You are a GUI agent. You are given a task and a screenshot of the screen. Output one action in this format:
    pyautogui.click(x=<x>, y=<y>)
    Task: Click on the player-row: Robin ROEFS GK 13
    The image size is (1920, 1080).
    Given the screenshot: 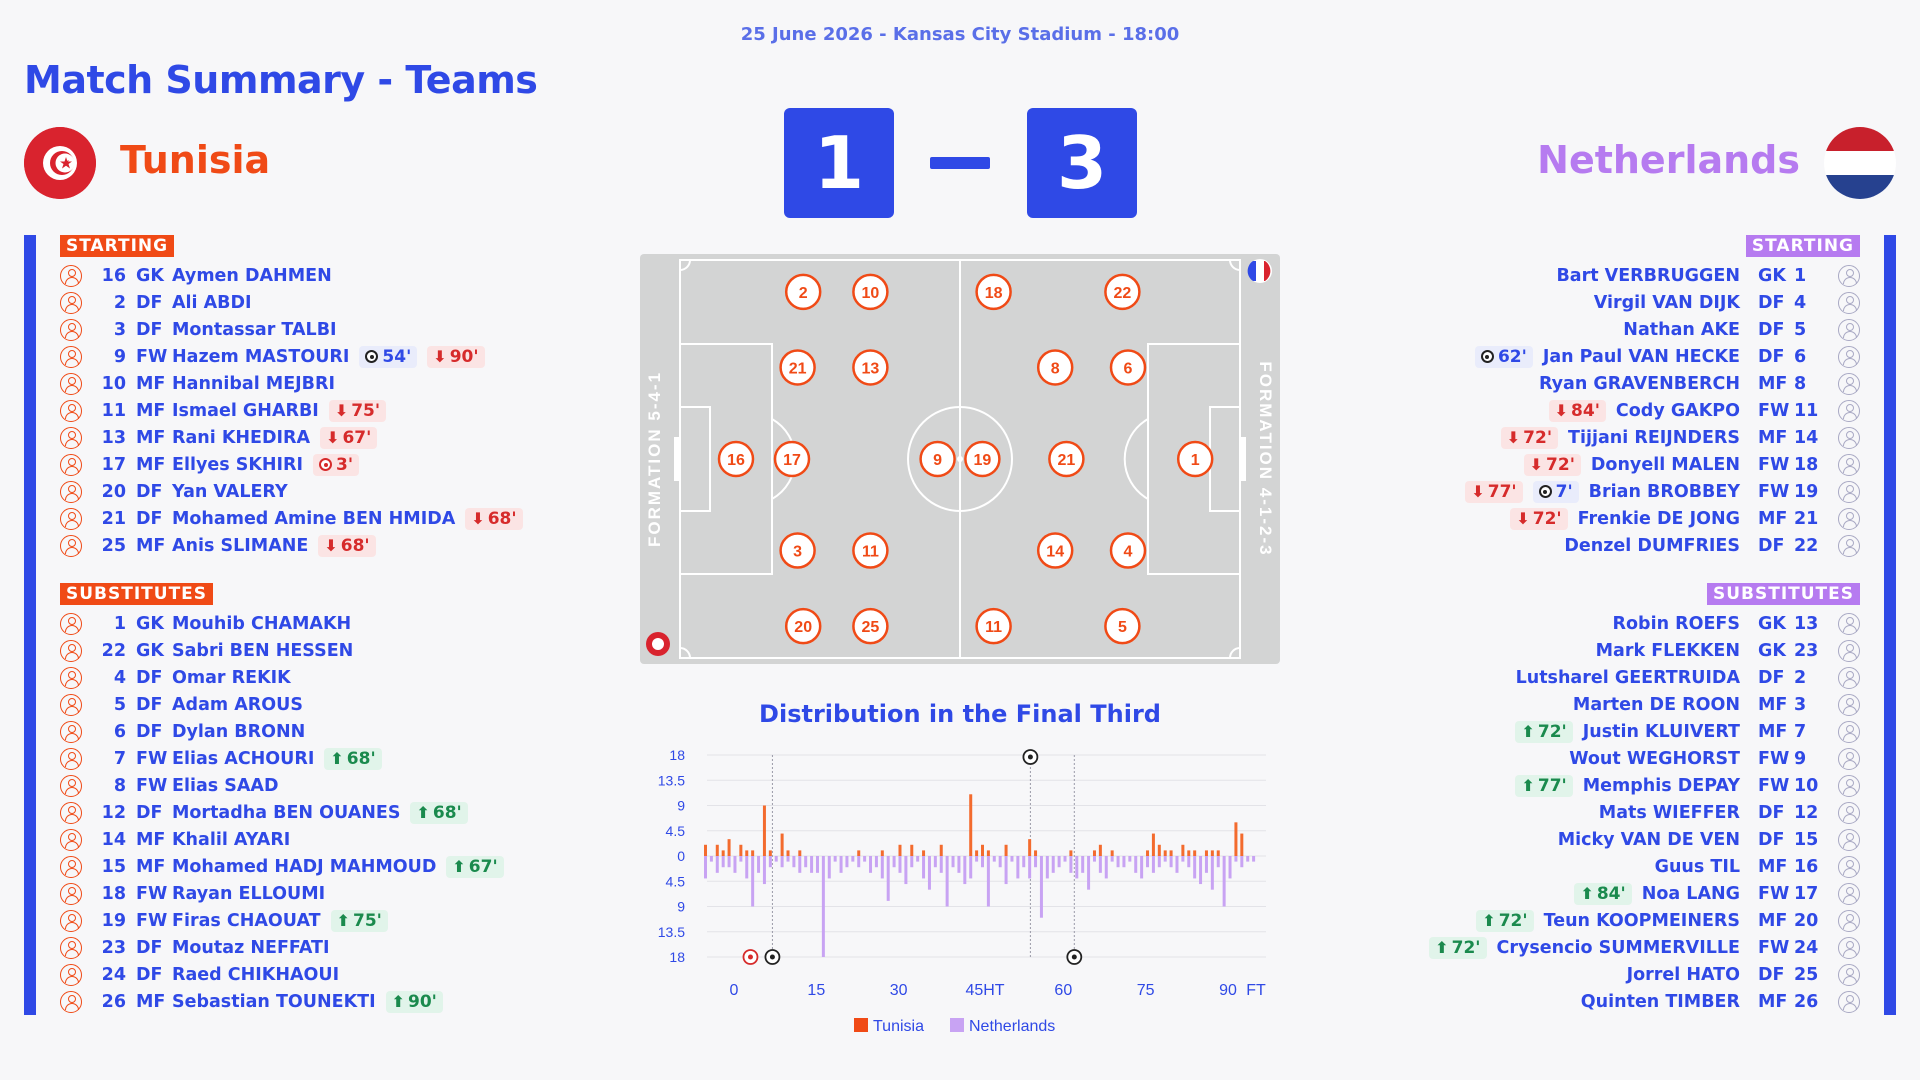 What is the action you would take?
    pyautogui.click(x=1644, y=623)
    